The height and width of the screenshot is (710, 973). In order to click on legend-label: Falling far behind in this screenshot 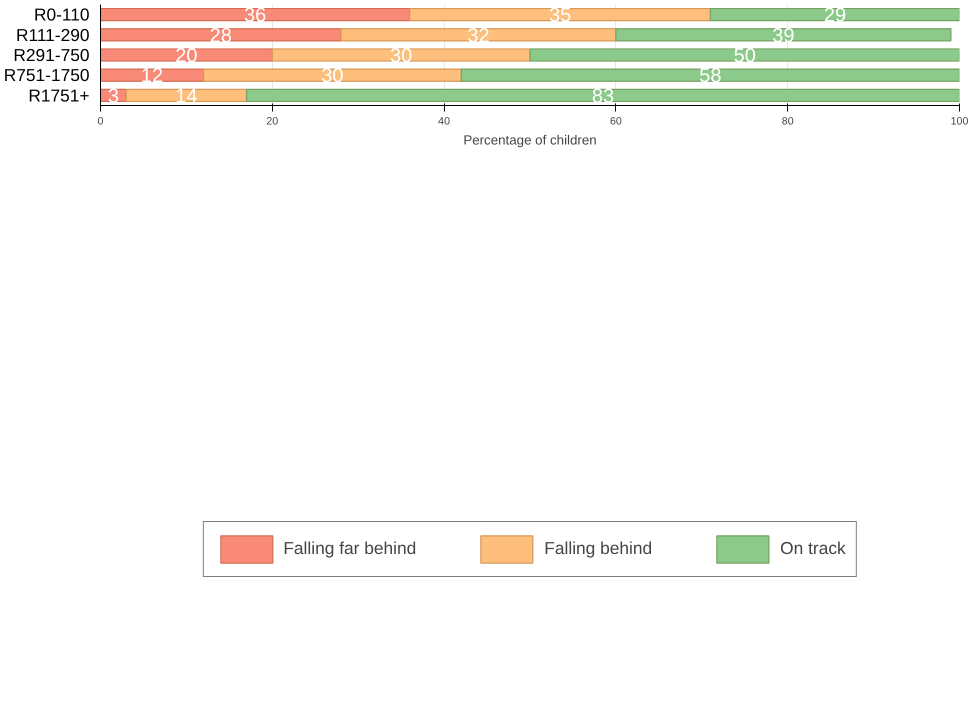, I will do `click(349, 548)`.